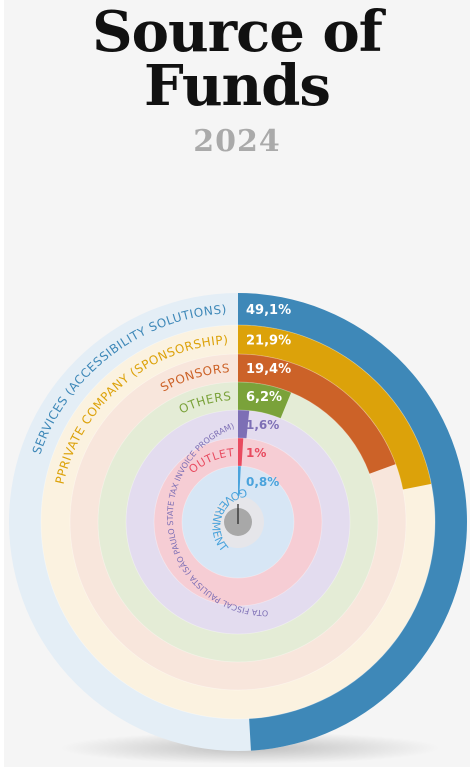 The height and width of the screenshot is (767, 474). I want to click on value-label-outlet: 1%, so click(256, 453).